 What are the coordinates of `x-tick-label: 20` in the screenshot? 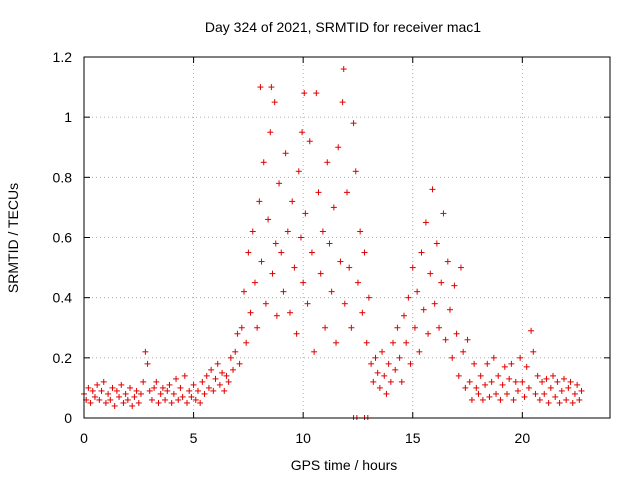 It's located at (523, 438).